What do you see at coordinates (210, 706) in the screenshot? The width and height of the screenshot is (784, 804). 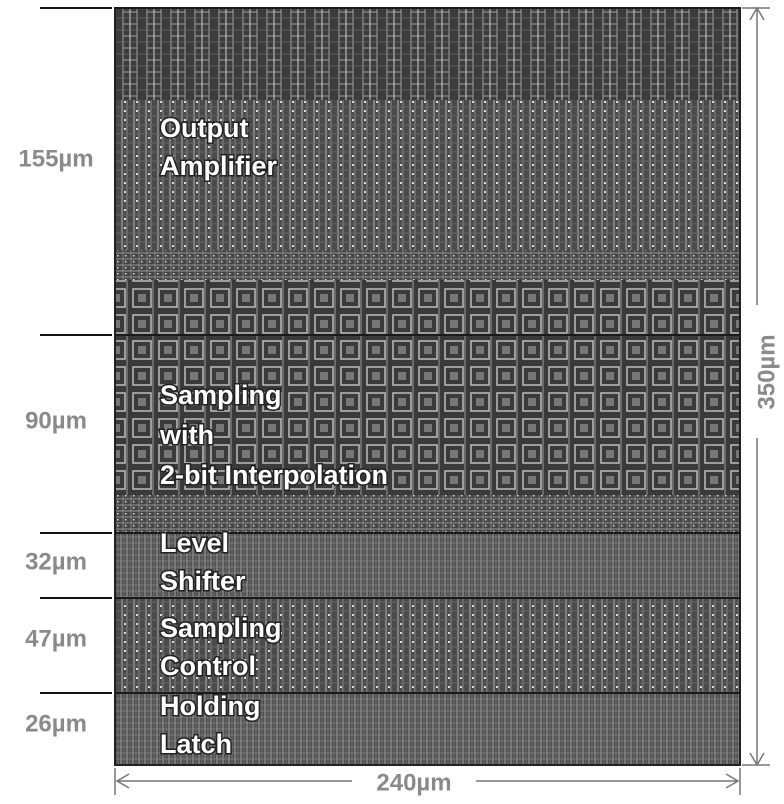 I see `section-label: Holding` at bounding box center [210, 706].